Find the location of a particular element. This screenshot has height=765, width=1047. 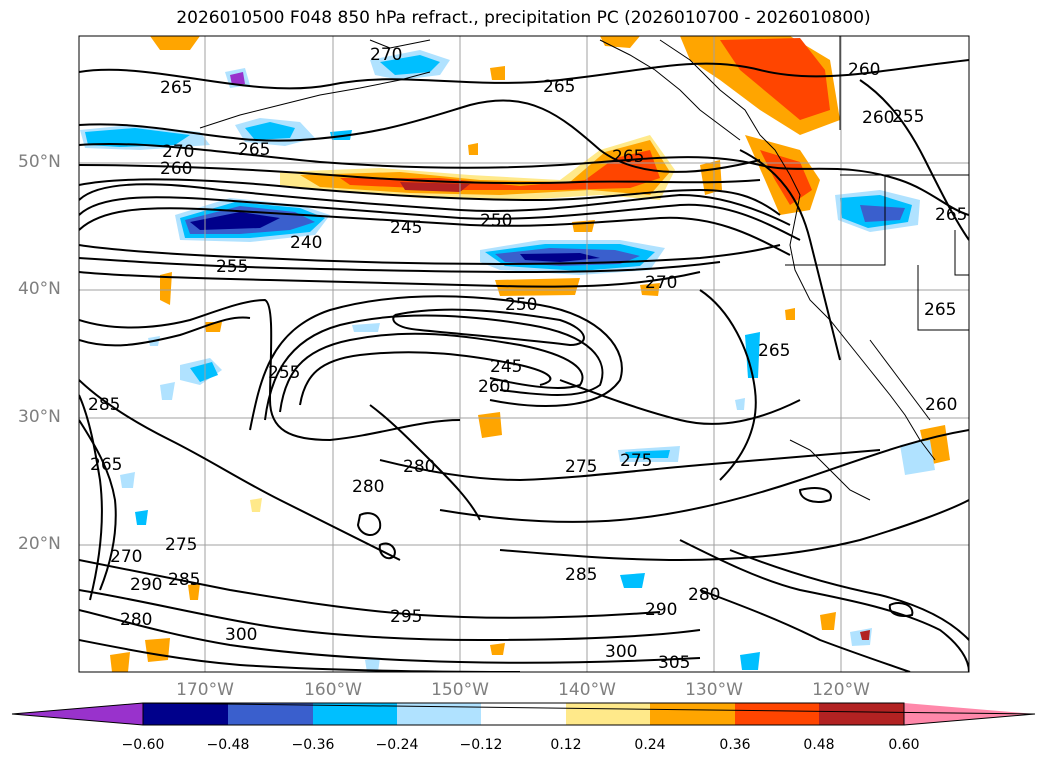

contour-label: 305 is located at coordinates (674, 663).